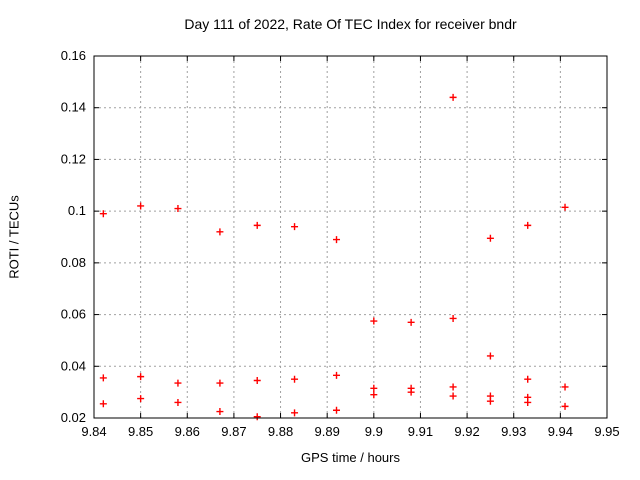 This screenshot has width=640, height=480. Describe the element at coordinates (73, 365) in the screenshot. I see `y-tick-label: 0.04` at that location.